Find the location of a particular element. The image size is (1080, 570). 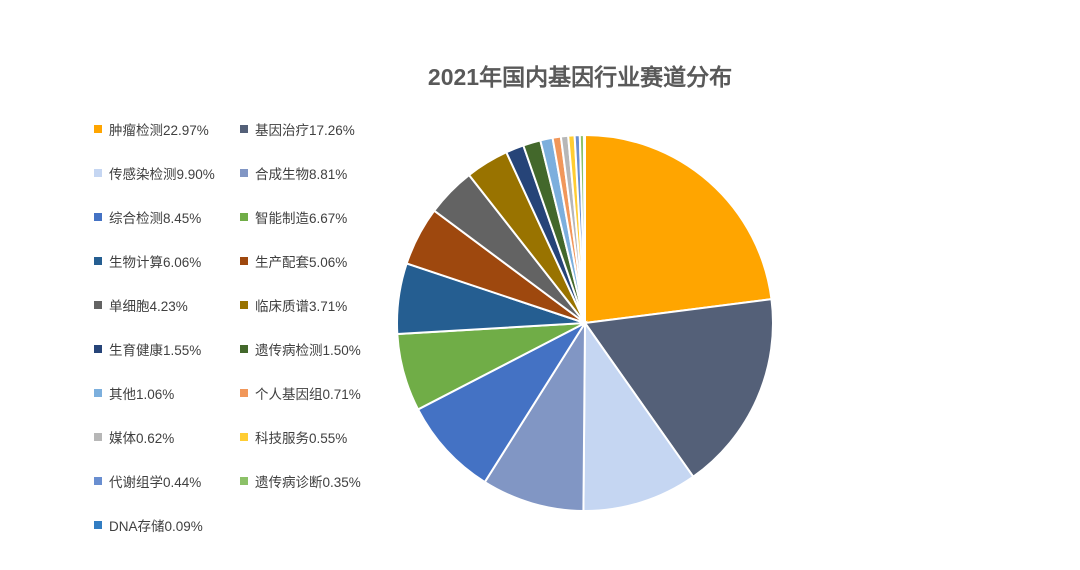

legend-item: 传感染检测9.90% is located at coordinates (167, 173).